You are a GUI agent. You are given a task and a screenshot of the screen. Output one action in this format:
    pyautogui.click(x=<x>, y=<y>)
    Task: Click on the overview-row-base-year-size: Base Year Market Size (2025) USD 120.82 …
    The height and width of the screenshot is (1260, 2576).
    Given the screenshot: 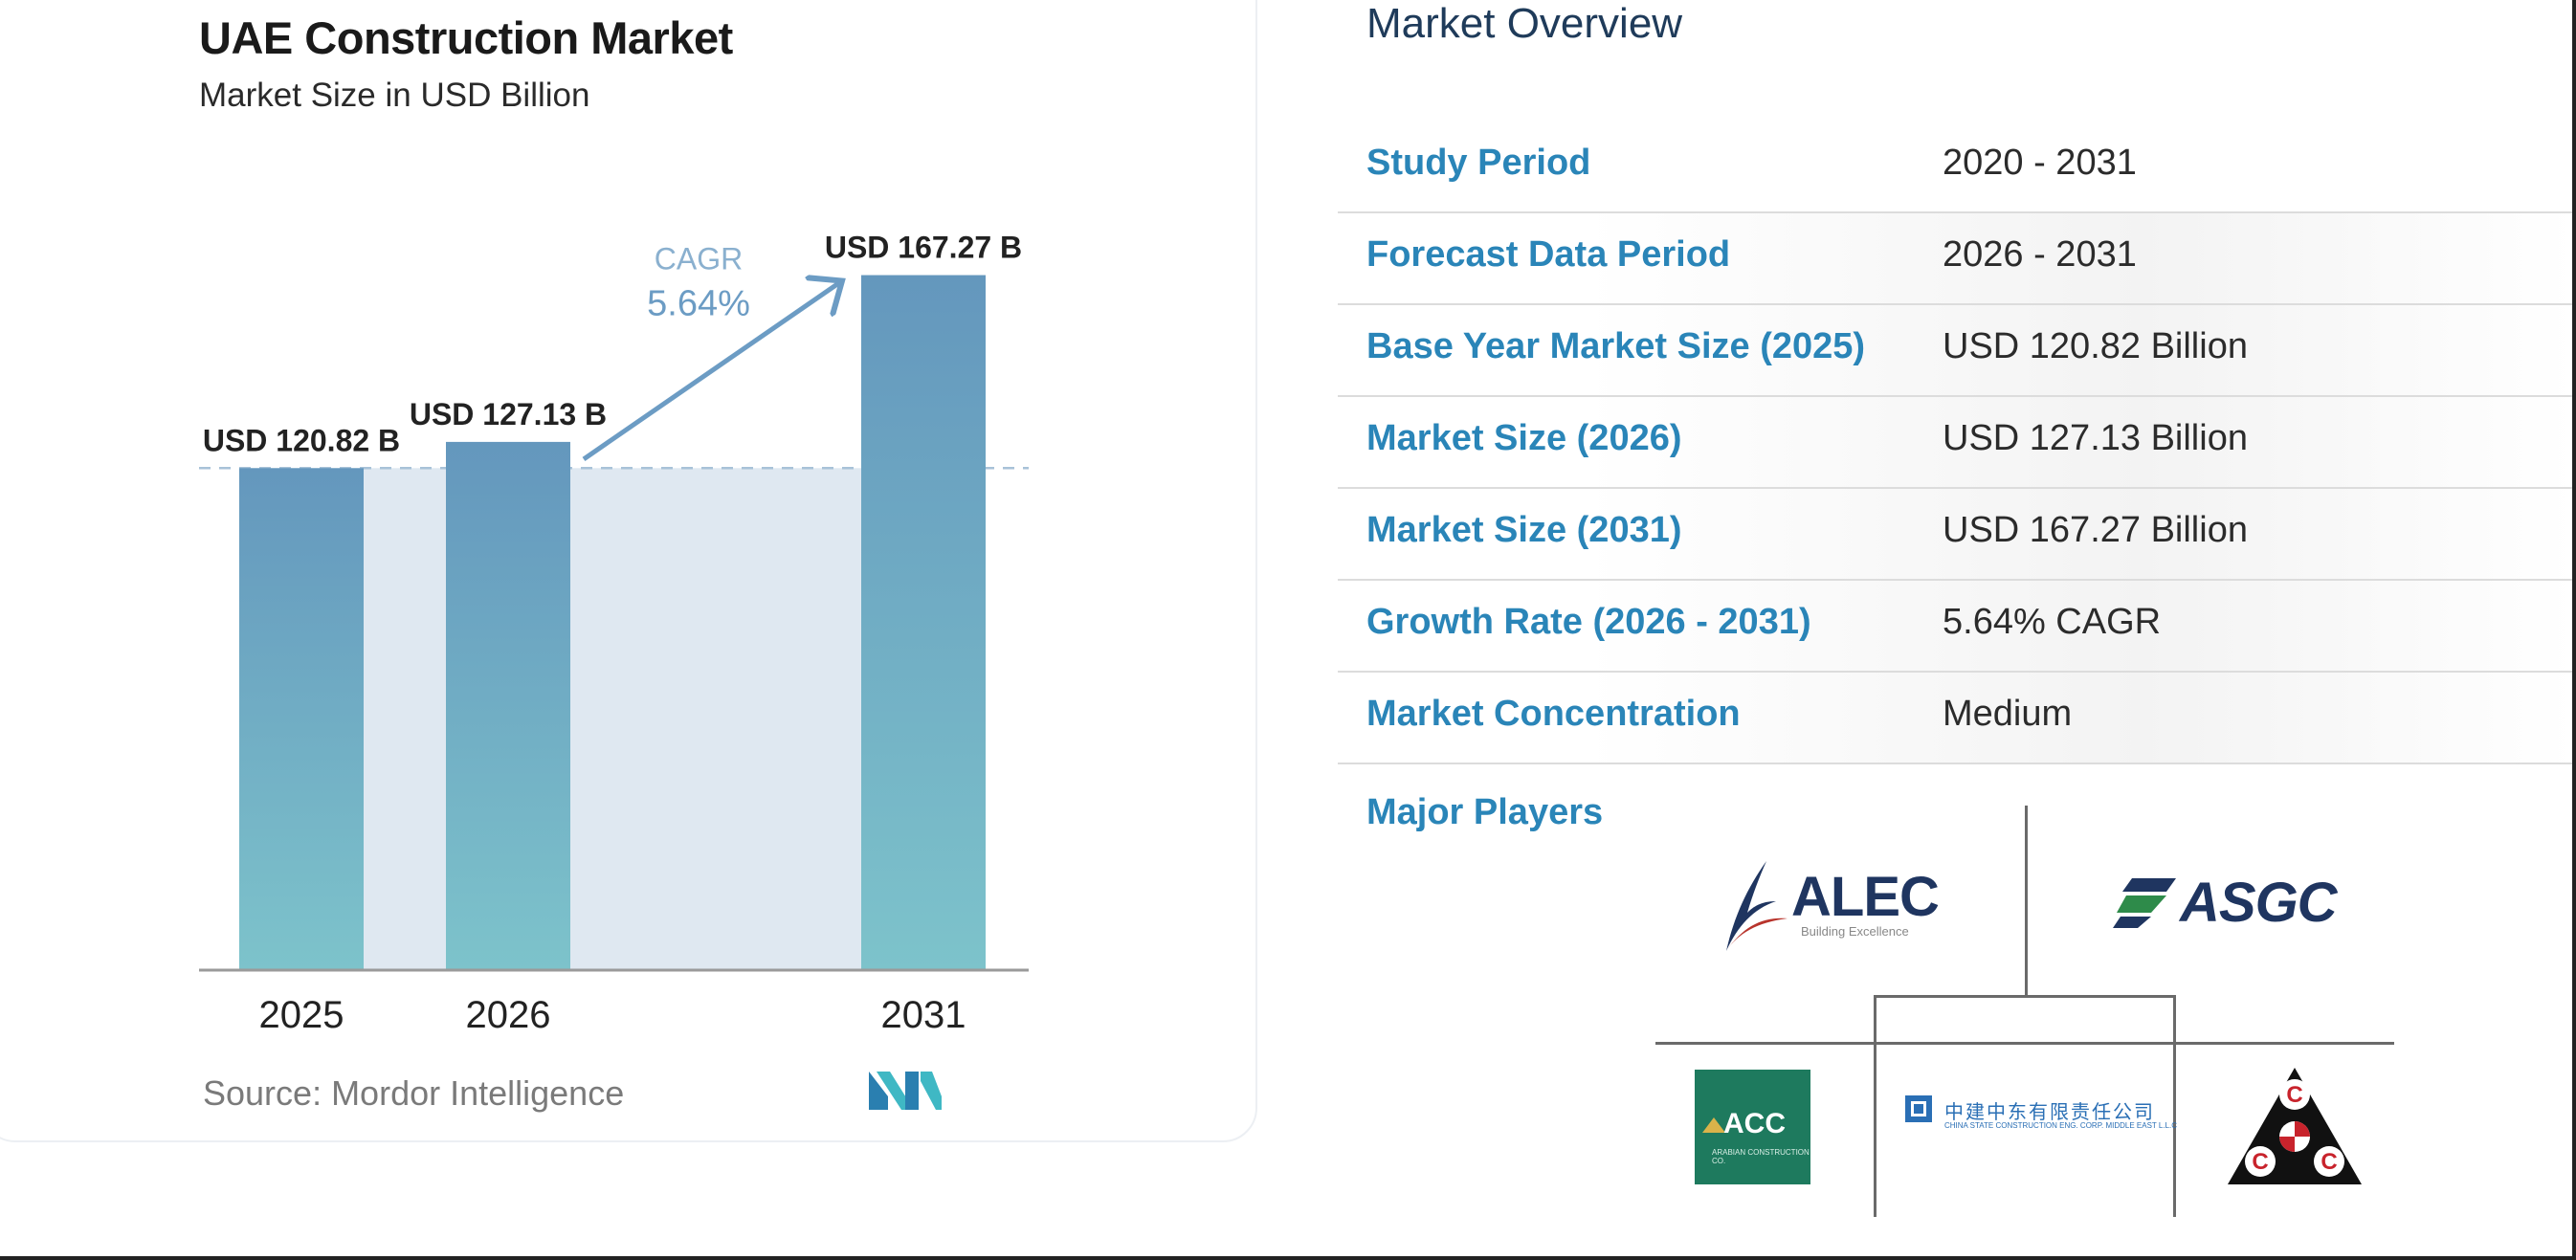 What is the action you would take?
    pyautogui.click(x=1957, y=351)
    